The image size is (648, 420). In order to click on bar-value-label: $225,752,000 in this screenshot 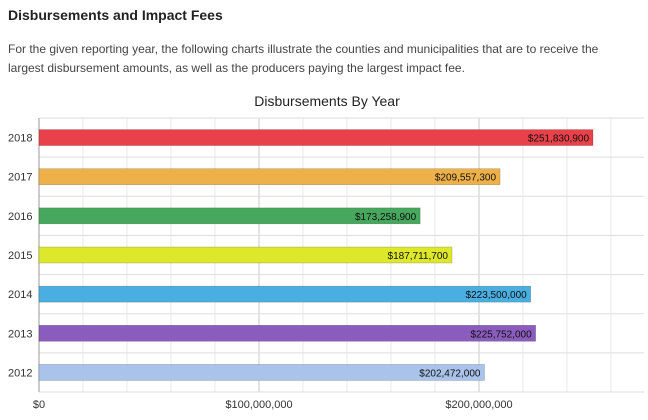, I will do `click(501, 334)`.